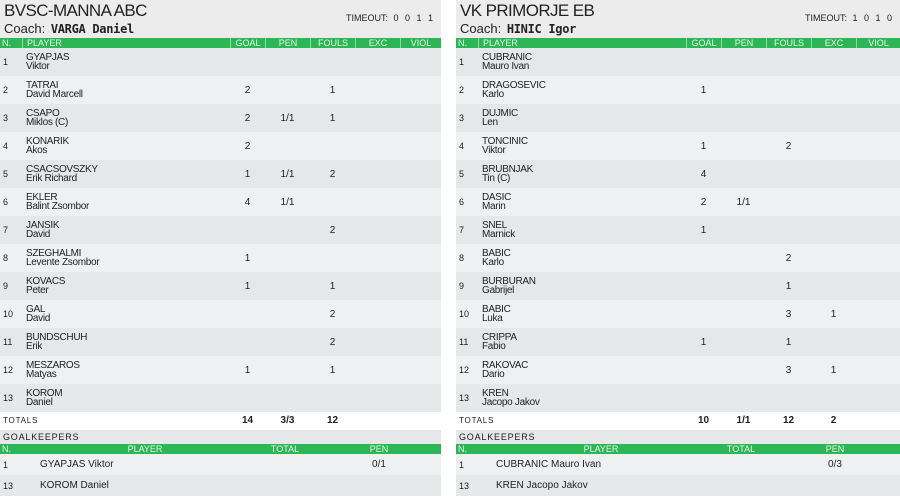  Describe the element at coordinates (582, 398) in the screenshot. I see `player-name: KREN Jacopo Jakov` at that location.